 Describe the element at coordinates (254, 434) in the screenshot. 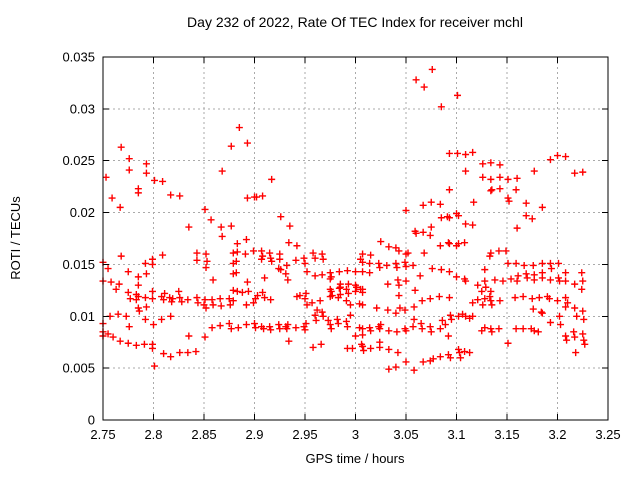

I see `x-tick-label: 2.9` at that location.